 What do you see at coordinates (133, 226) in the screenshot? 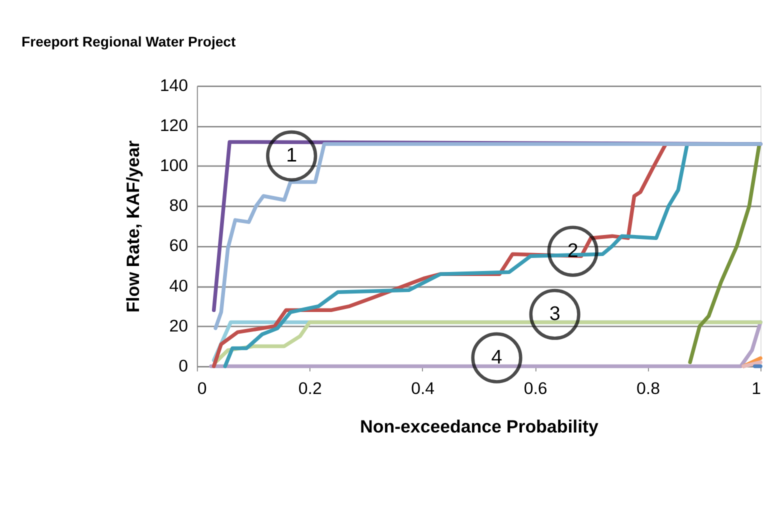
I see `y-axis-title: Flow Rate, KAF/year` at bounding box center [133, 226].